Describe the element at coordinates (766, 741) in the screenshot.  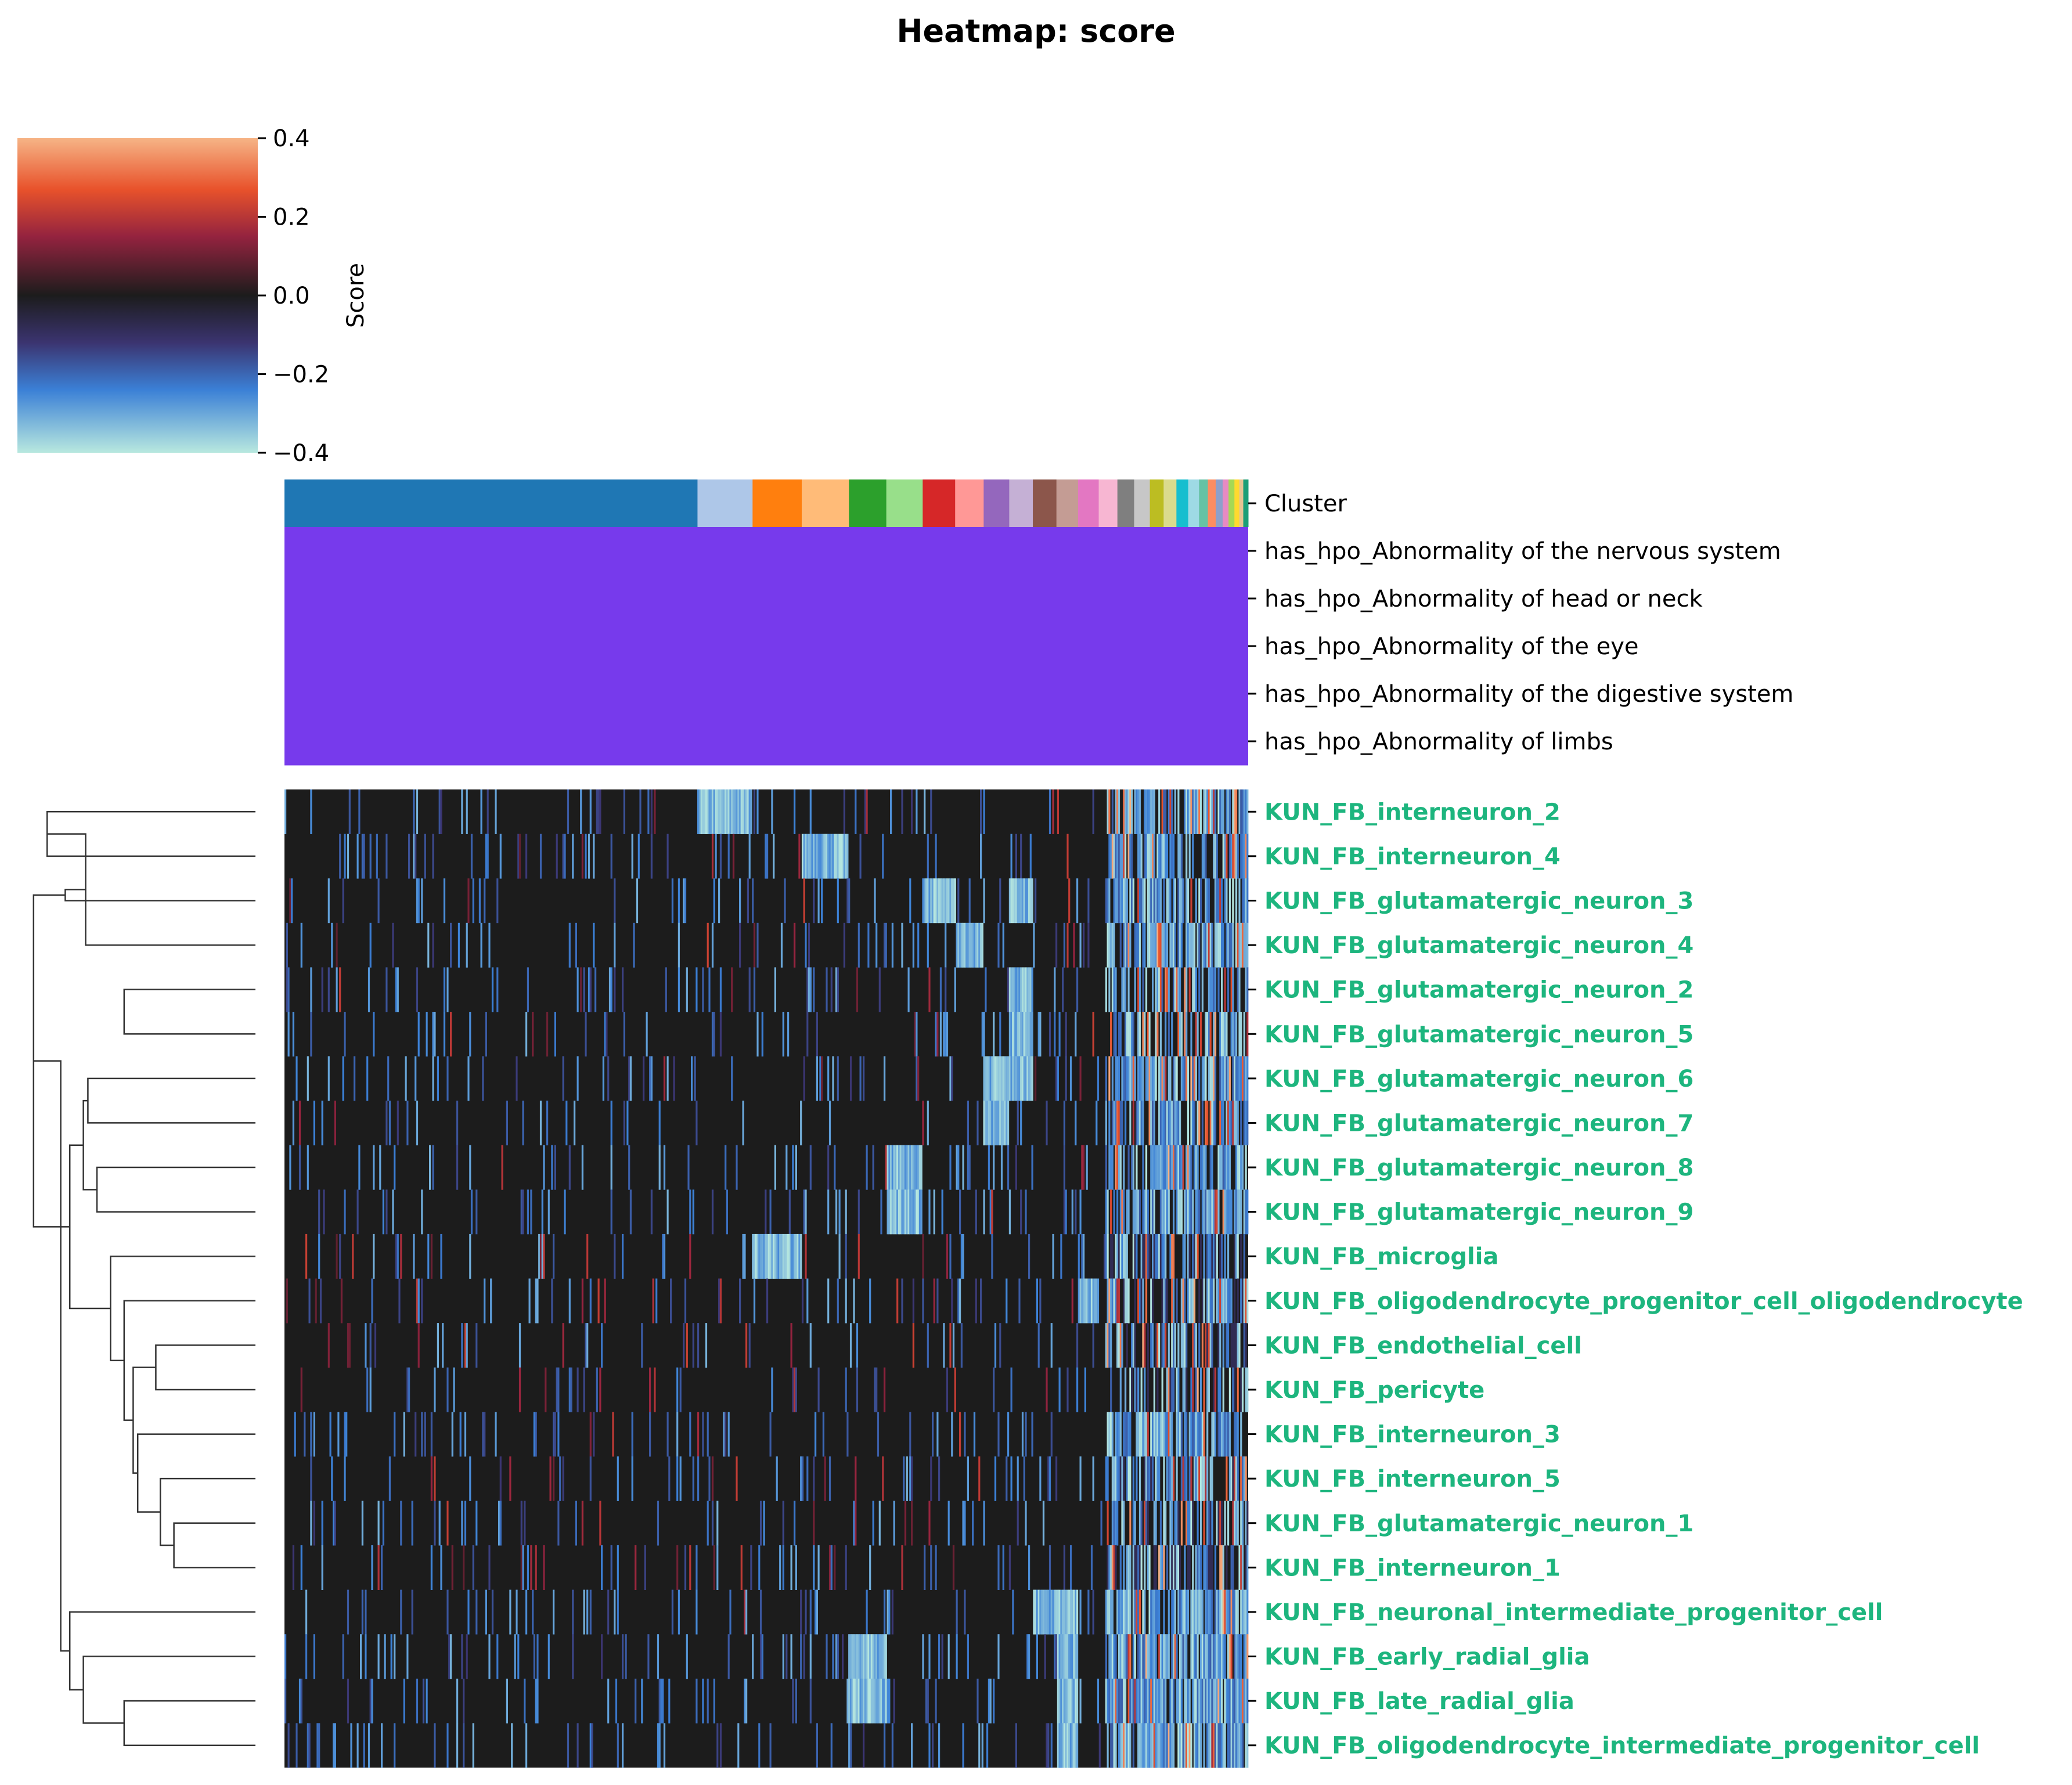
I see `annotation-band` at that location.